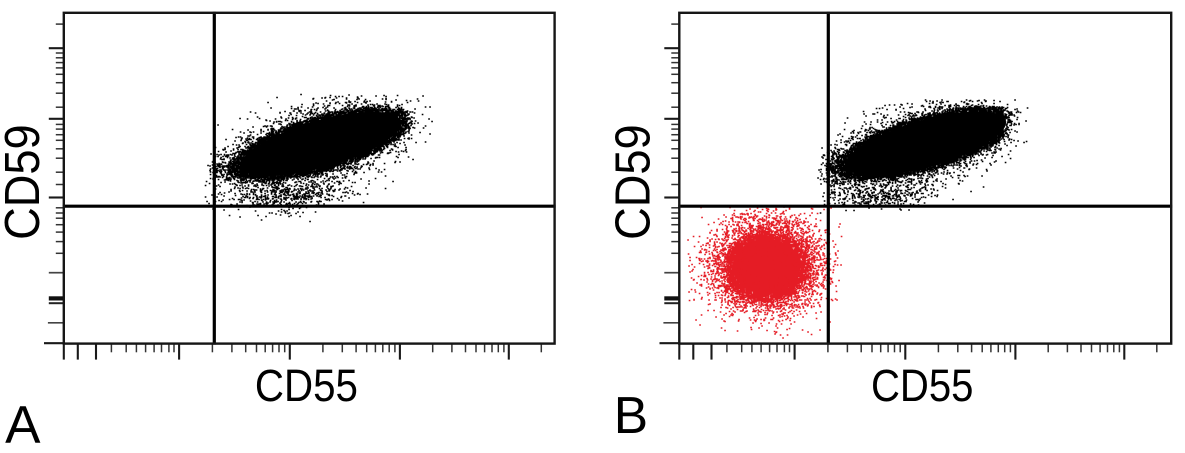 The width and height of the screenshot is (1185, 453). Describe the element at coordinates (23, 424) in the screenshot. I see `svg-text: A` at that location.